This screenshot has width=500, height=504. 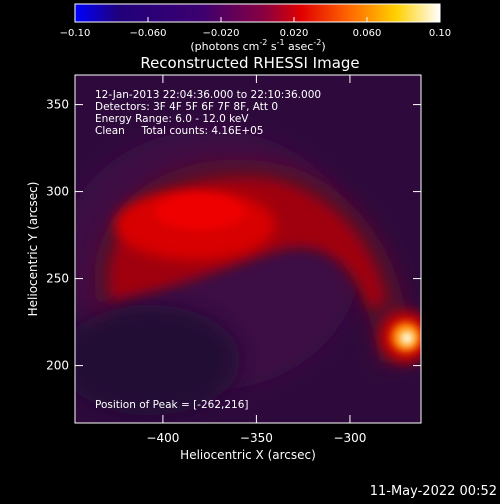 What do you see at coordinates (57, 192) in the screenshot?
I see `y-tick-label: 300` at bounding box center [57, 192].